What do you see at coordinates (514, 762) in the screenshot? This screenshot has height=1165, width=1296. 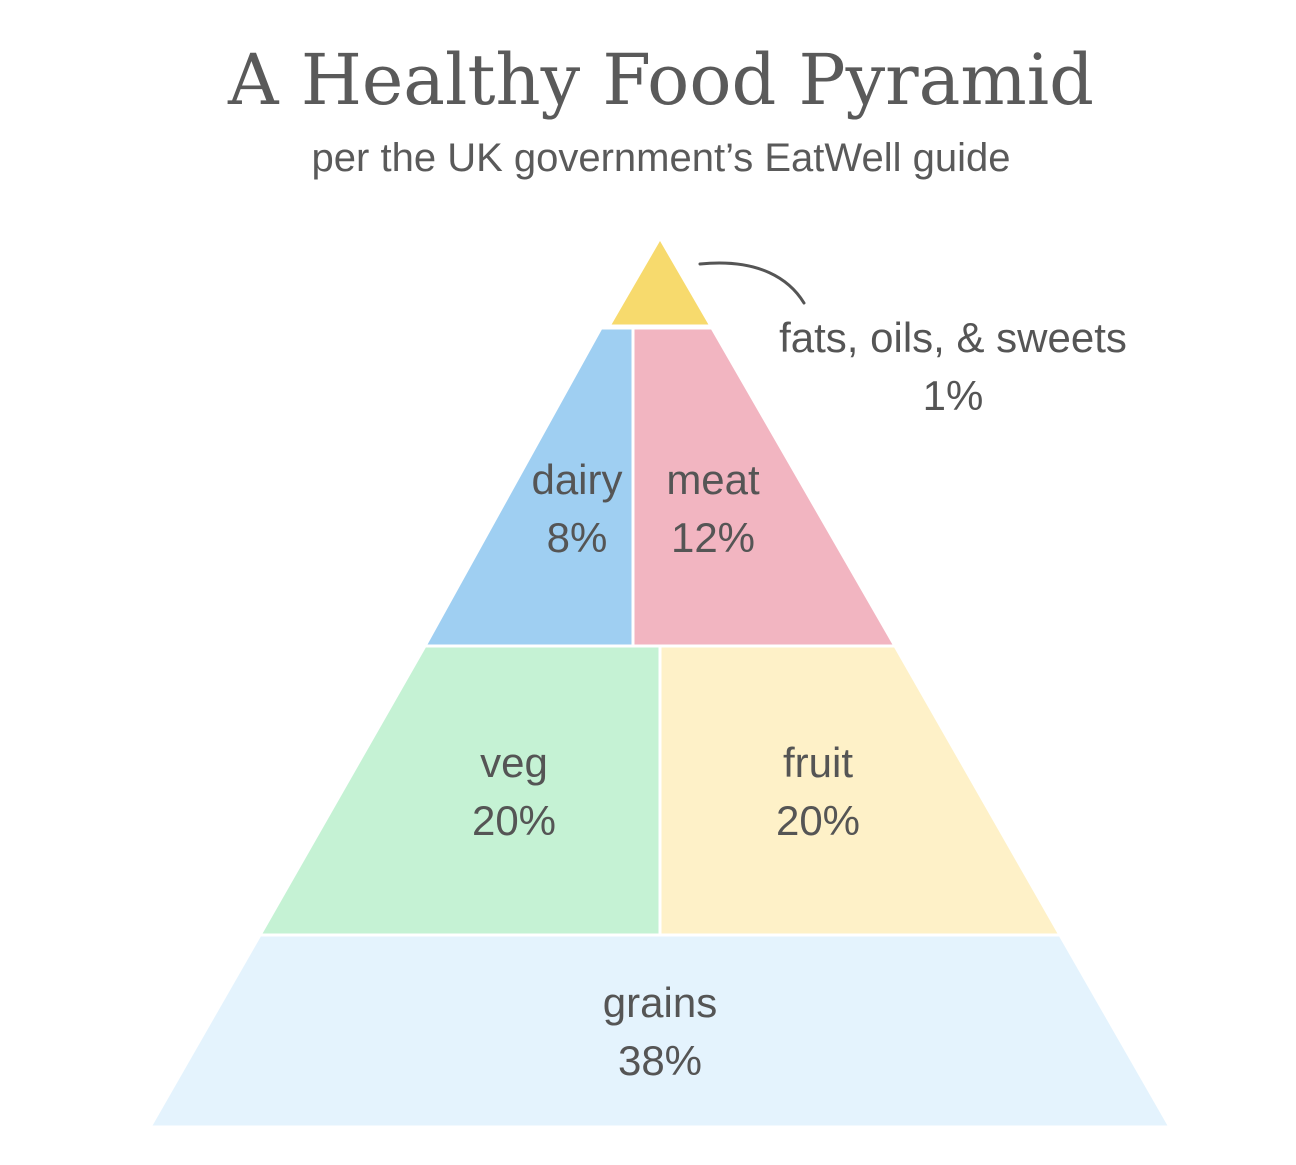 I see `veg-label: veg` at bounding box center [514, 762].